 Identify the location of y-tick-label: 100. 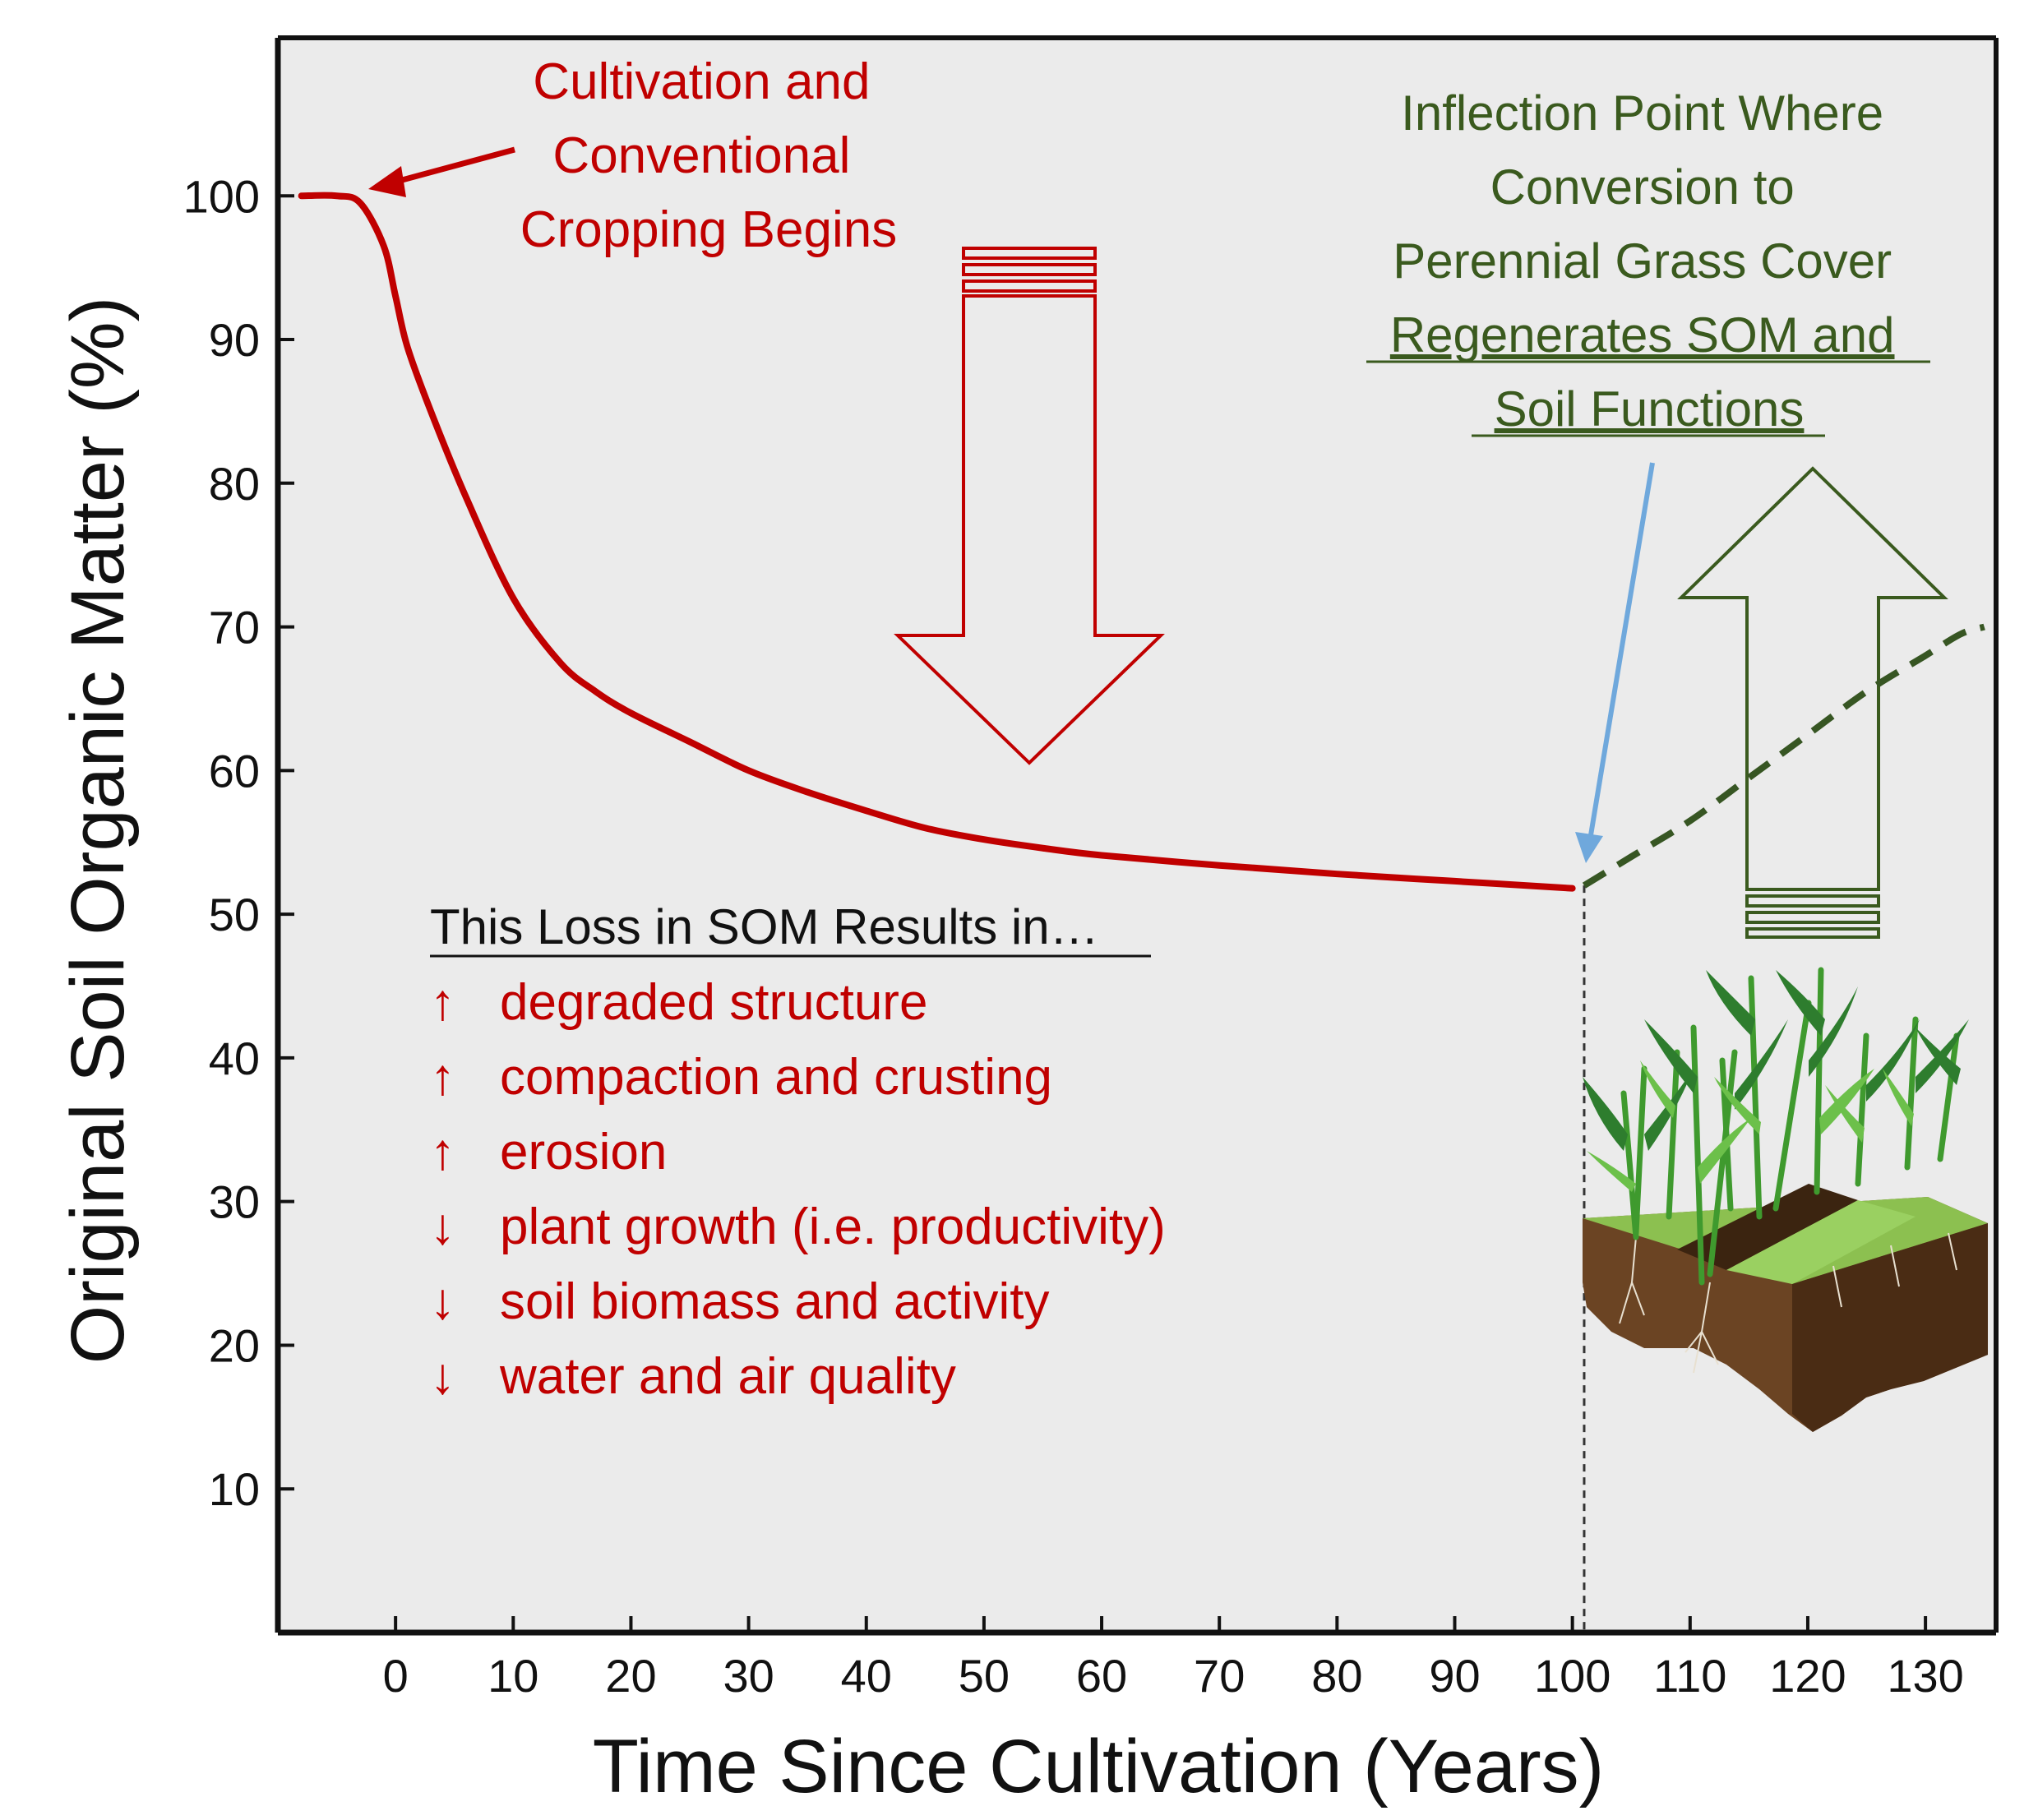
(222, 196).